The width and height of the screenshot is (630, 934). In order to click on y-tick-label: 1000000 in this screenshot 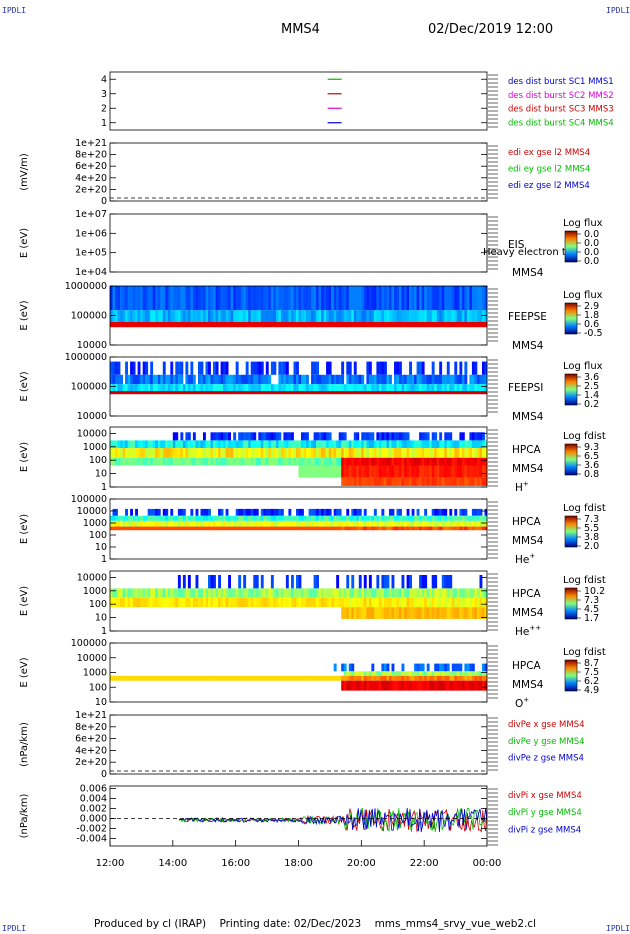, I will do `click(86, 286)`.